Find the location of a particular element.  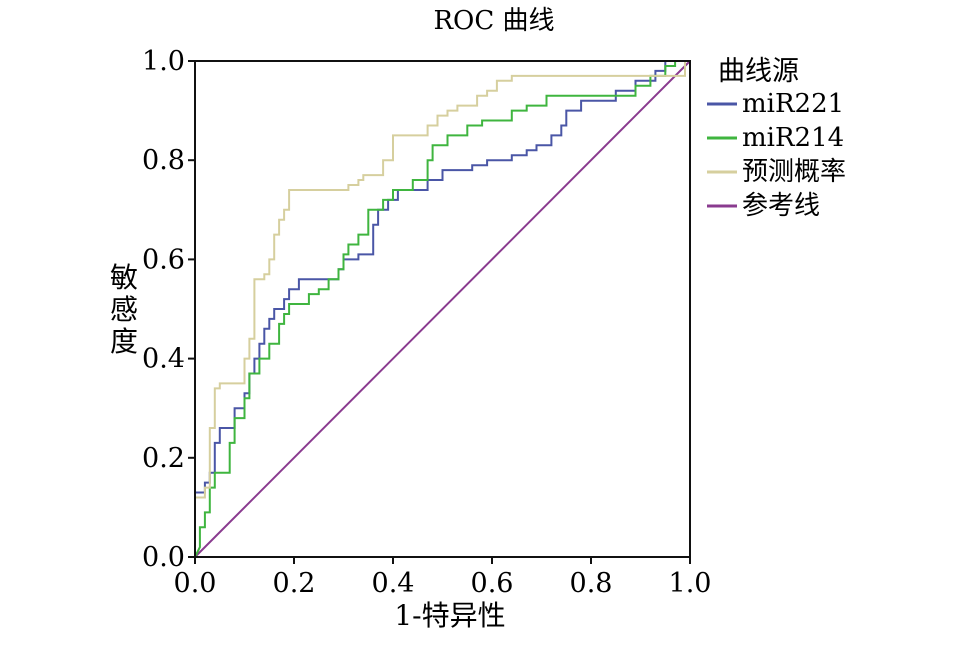

y-tick-label: 0.6 is located at coordinates (163, 259).